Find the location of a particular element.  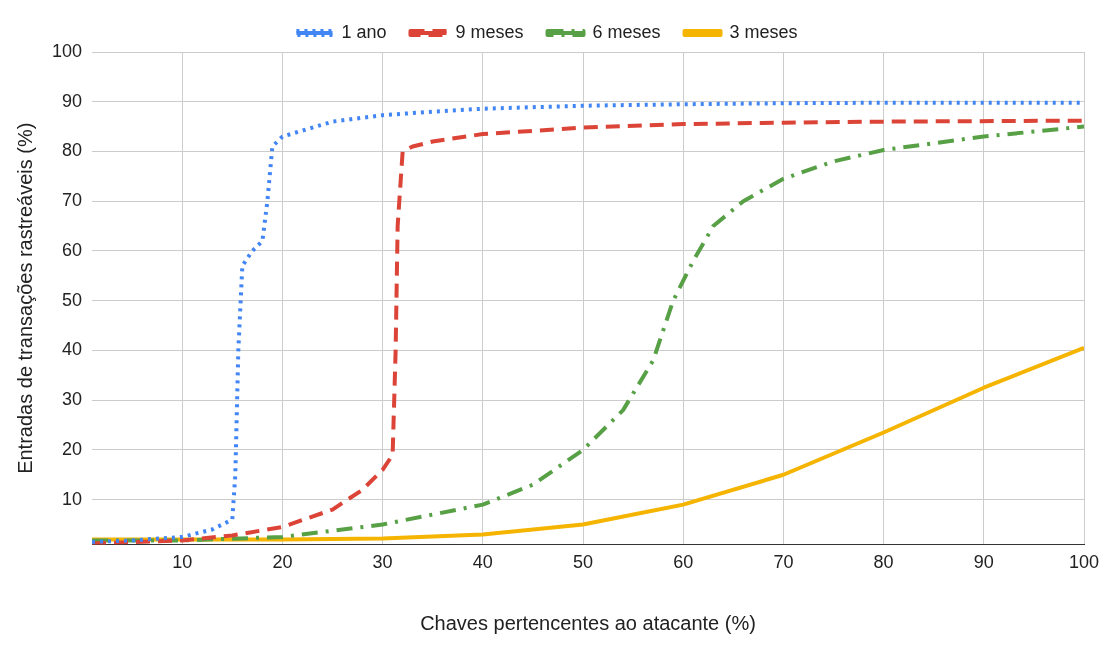

x-tick-label: 20 is located at coordinates (282, 562).